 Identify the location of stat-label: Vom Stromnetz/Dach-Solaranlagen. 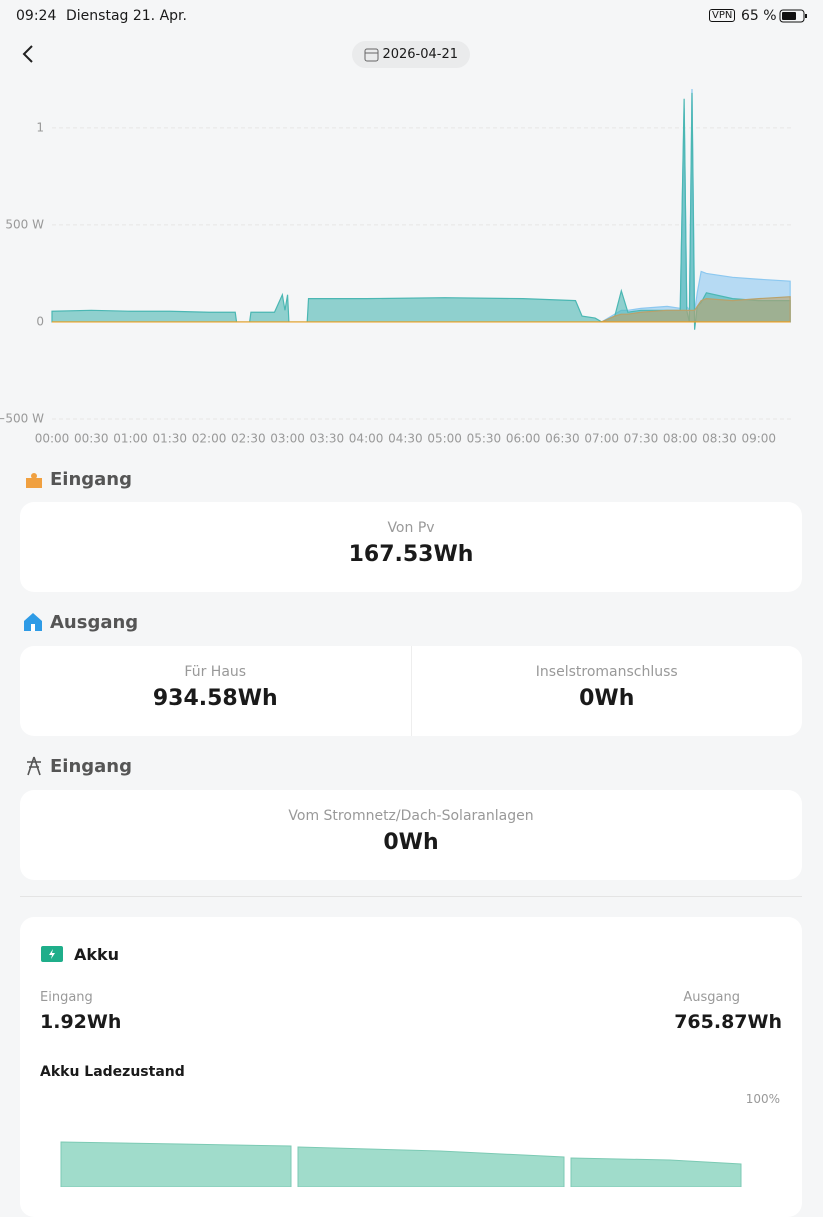
(411, 816).